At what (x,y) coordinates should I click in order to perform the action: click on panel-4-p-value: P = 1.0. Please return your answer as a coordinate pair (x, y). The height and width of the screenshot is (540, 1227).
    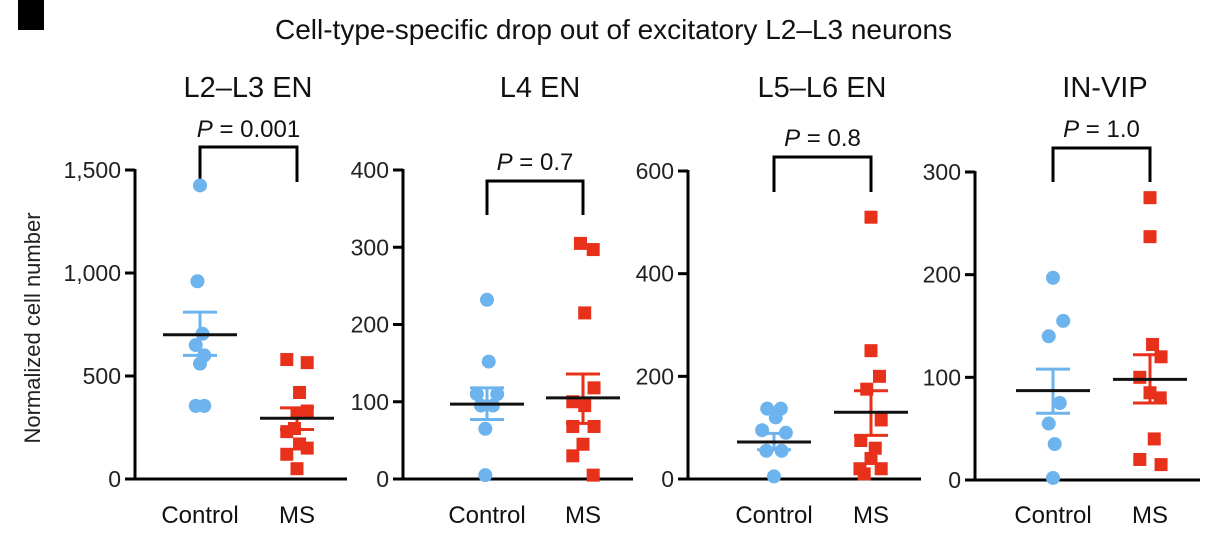
    Looking at the image, I should click on (1101, 129).